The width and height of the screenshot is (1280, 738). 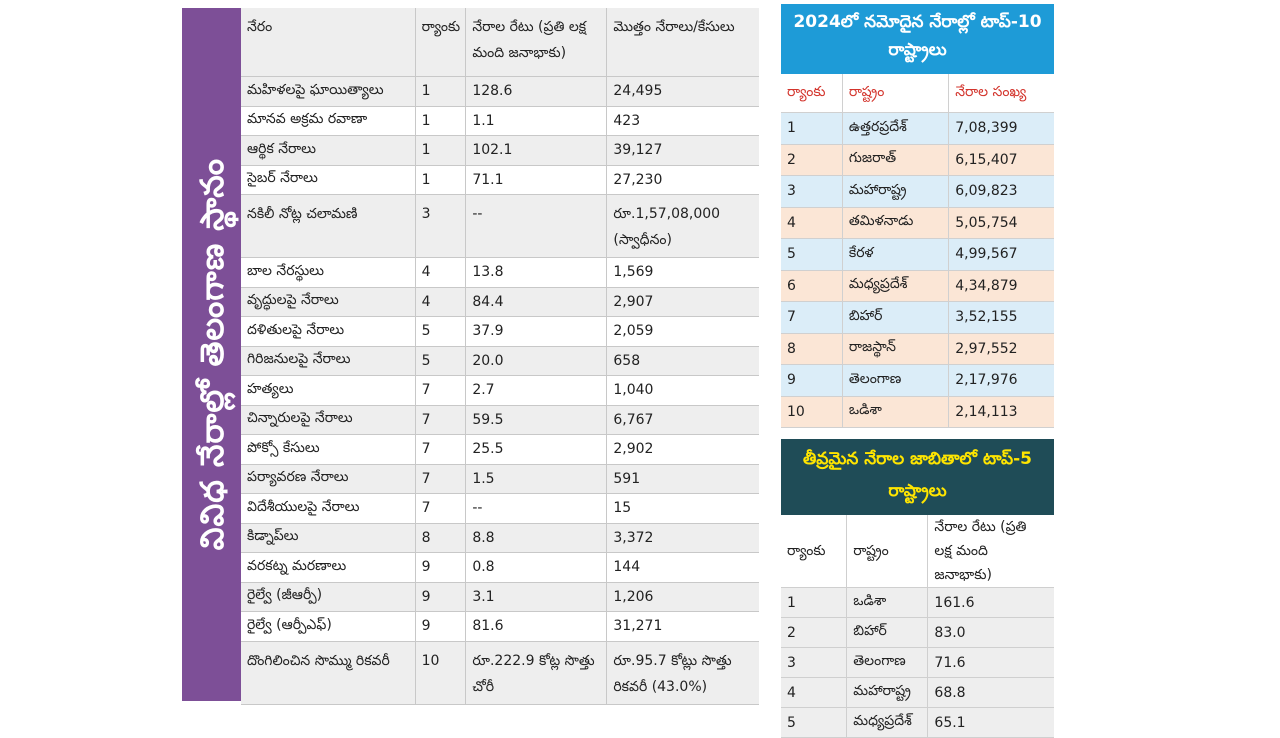 What do you see at coordinates (1001, 128) in the screenshot?
I see `table-cell: 7,08,399` at bounding box center [1001, 128].